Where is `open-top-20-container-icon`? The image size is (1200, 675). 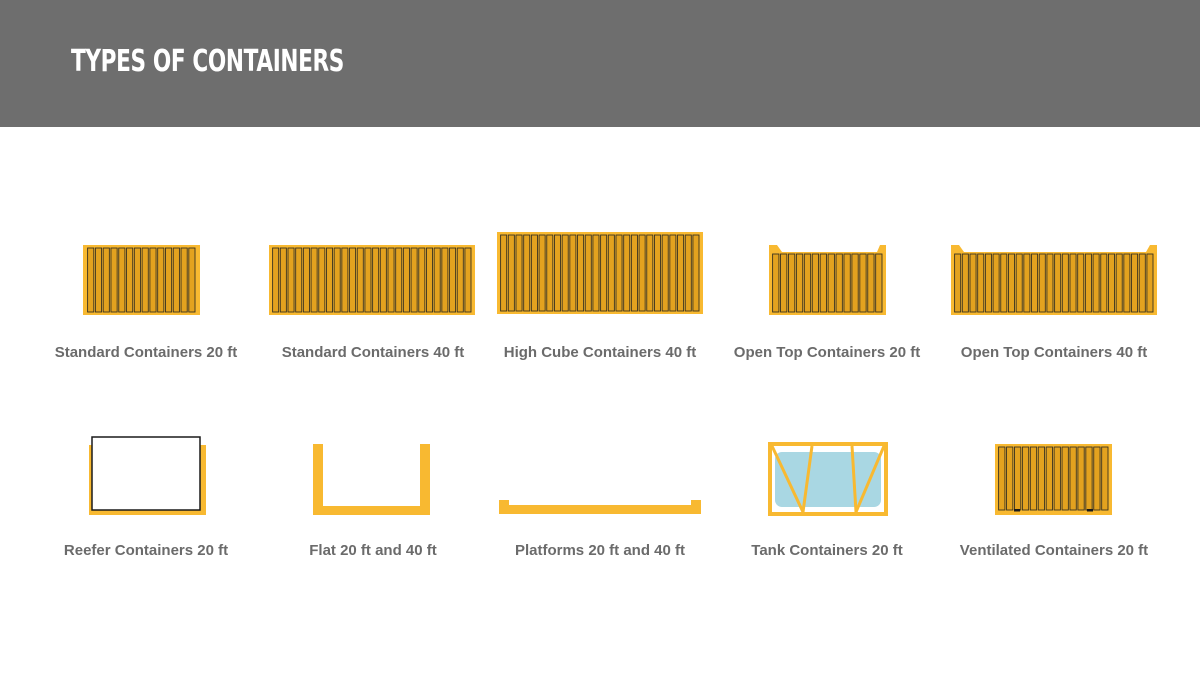
open-top-20-container-icon is located at coordinates (827, 280).